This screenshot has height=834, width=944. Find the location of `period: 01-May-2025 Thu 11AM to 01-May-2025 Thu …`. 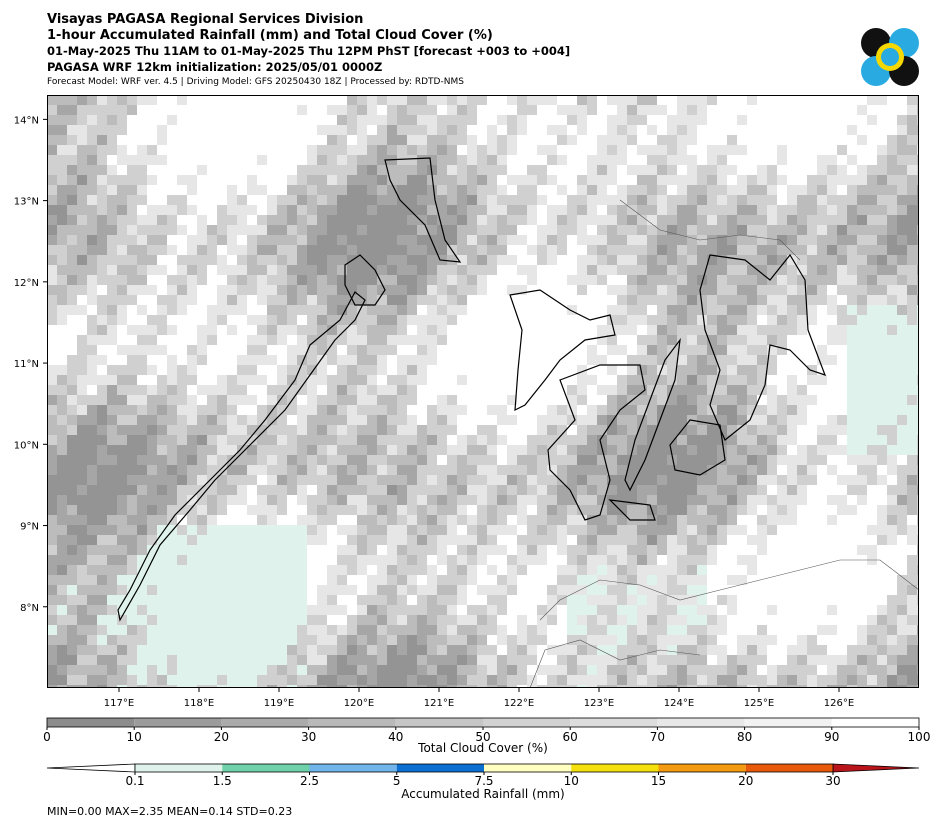

period: 01-May-2025 Thu 11AM to 01-May-2025 Thu … is located at coordinates (308, 51).